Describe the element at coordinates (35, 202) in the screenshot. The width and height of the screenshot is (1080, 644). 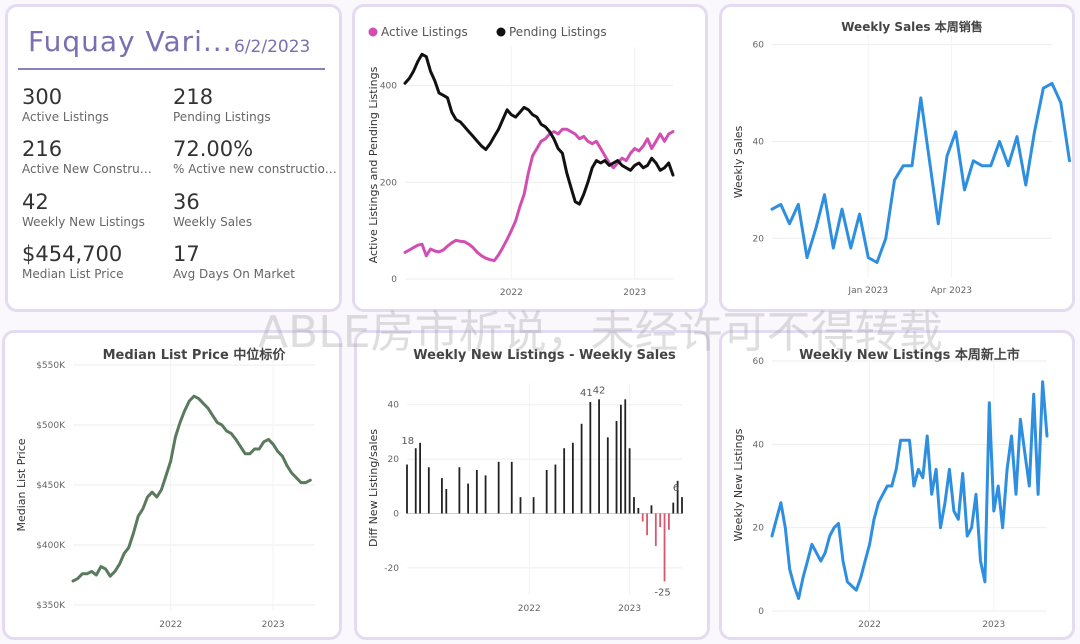
I see `kpi-value: 42` at that location.